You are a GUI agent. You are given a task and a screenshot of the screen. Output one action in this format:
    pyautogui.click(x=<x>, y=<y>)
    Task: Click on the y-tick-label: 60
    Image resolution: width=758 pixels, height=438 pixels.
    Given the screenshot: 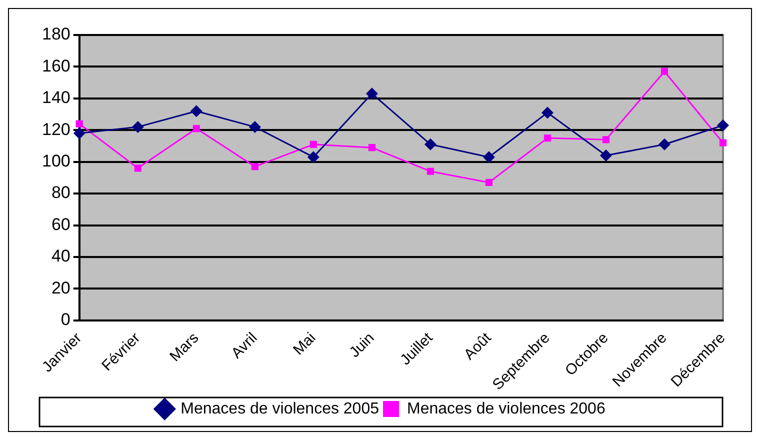 What is the action you would take?
    pyautogui.click(x=60, y=224)
    